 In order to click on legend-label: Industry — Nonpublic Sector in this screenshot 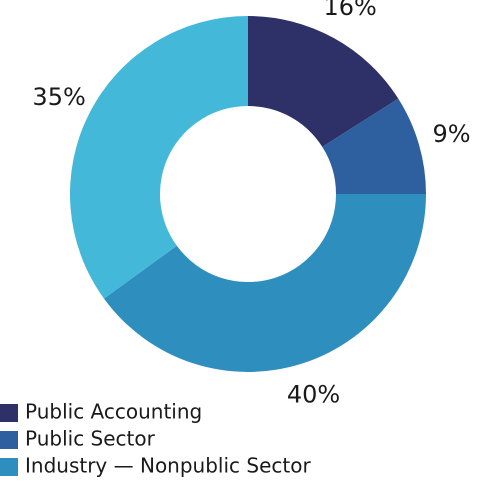, I will do `click(168, 466)`.